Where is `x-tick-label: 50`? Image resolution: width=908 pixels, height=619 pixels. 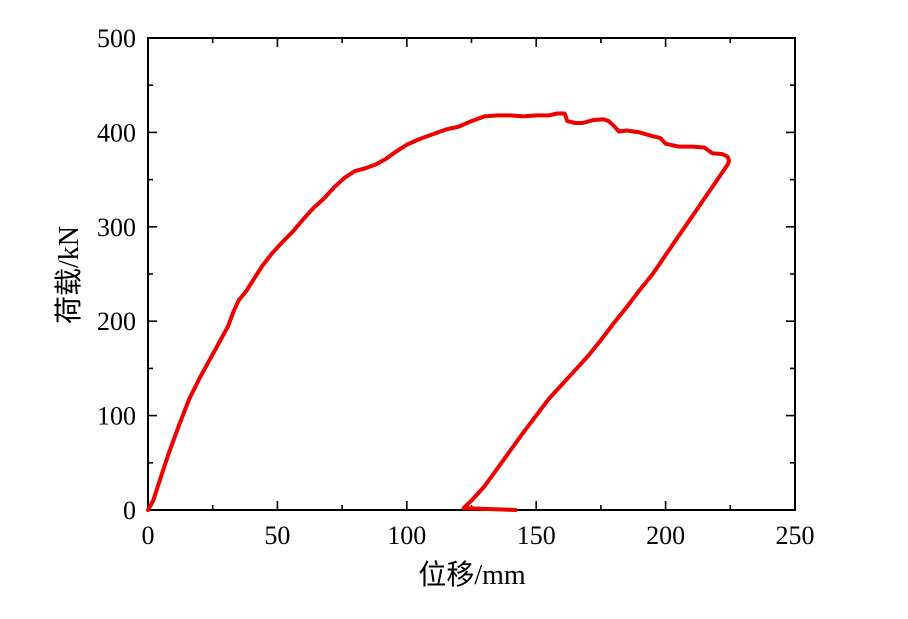 x-tick-label: 50 is located at coordinates (277, 535).